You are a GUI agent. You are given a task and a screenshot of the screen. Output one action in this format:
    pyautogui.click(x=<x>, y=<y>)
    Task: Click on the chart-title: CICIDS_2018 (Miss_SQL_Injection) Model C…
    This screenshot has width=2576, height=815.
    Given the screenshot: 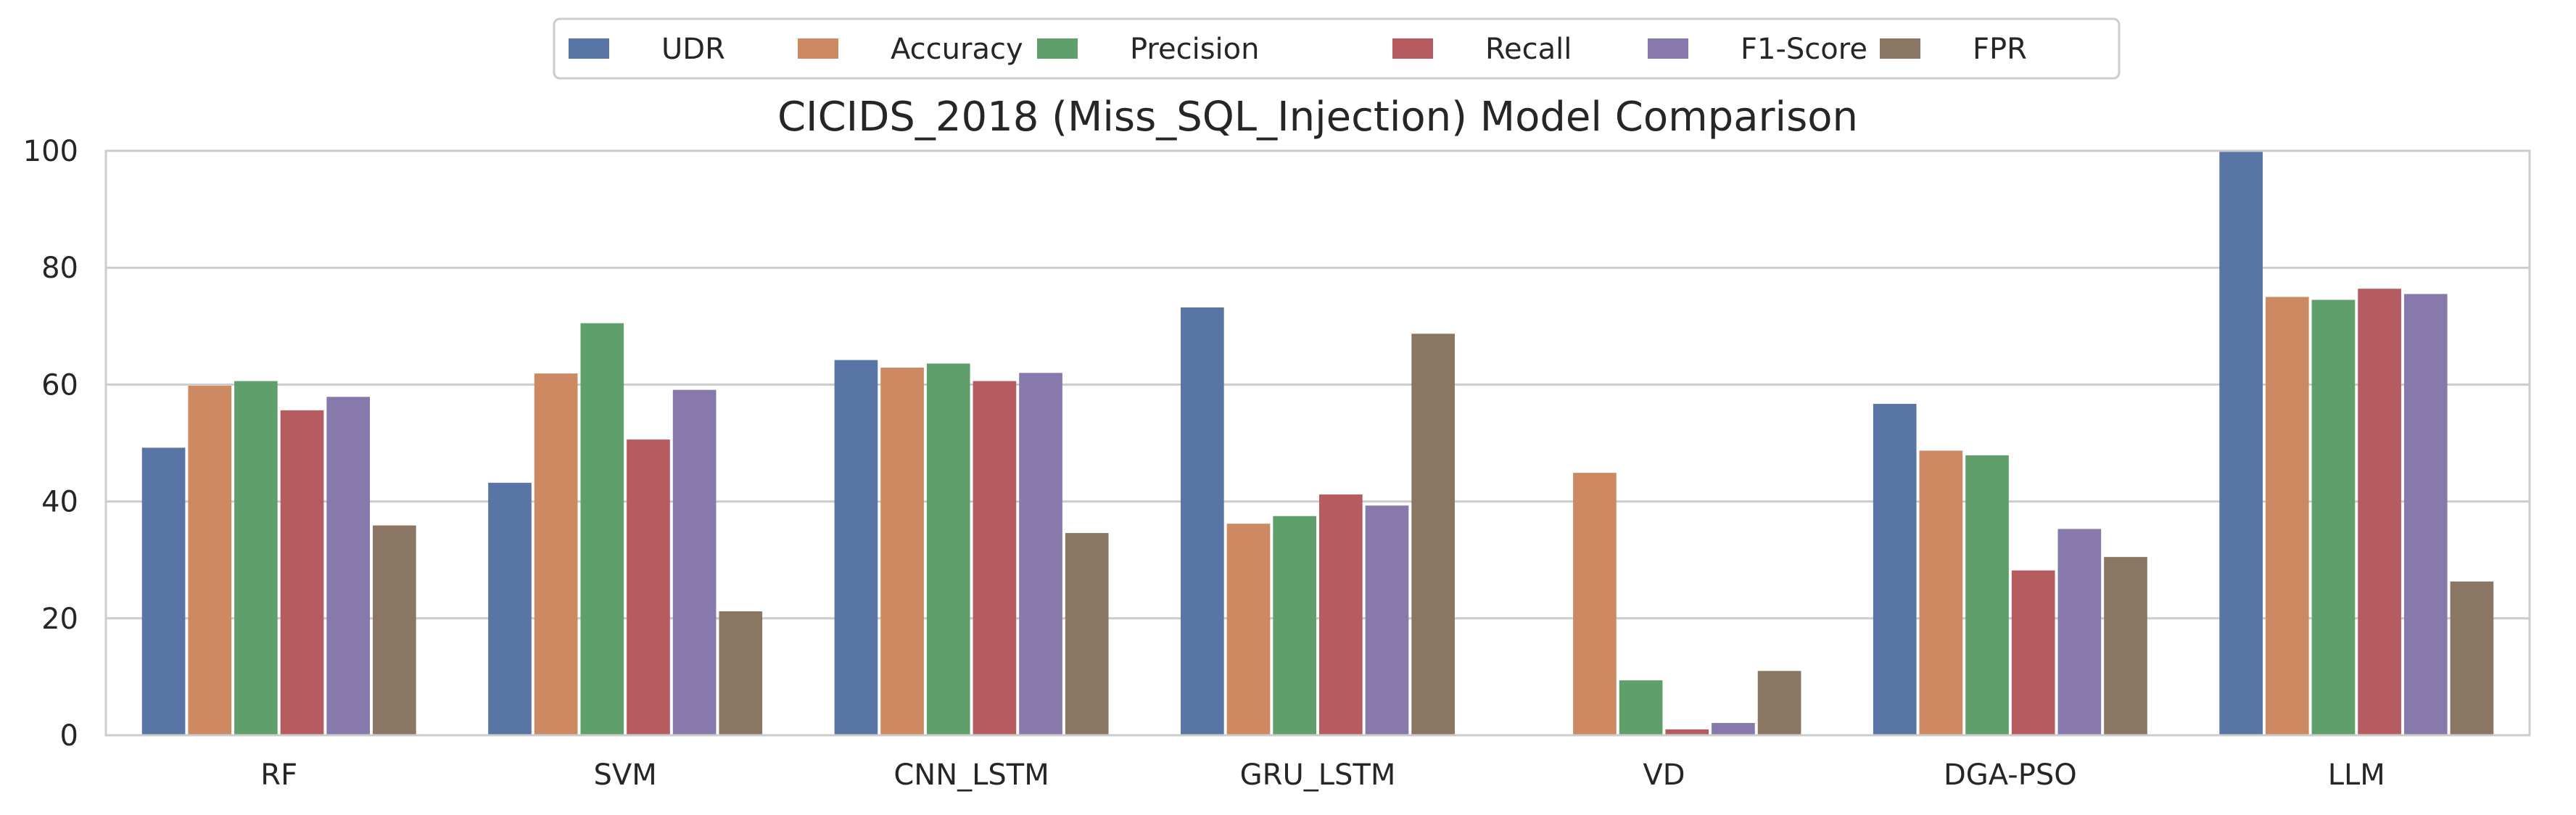 What is the action you would take?
    pyautogui.click(x=1317, y=117)
    